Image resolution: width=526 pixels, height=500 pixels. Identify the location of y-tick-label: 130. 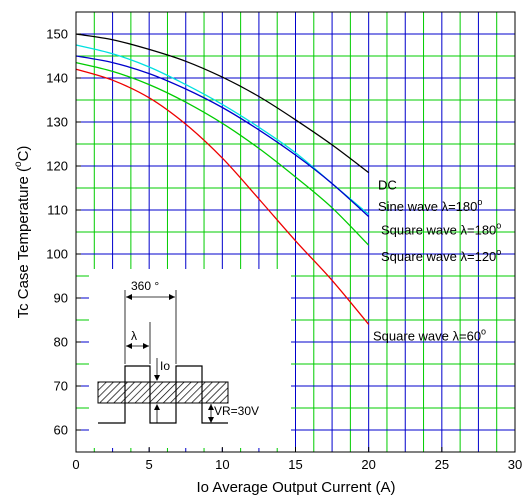
(57, 122).